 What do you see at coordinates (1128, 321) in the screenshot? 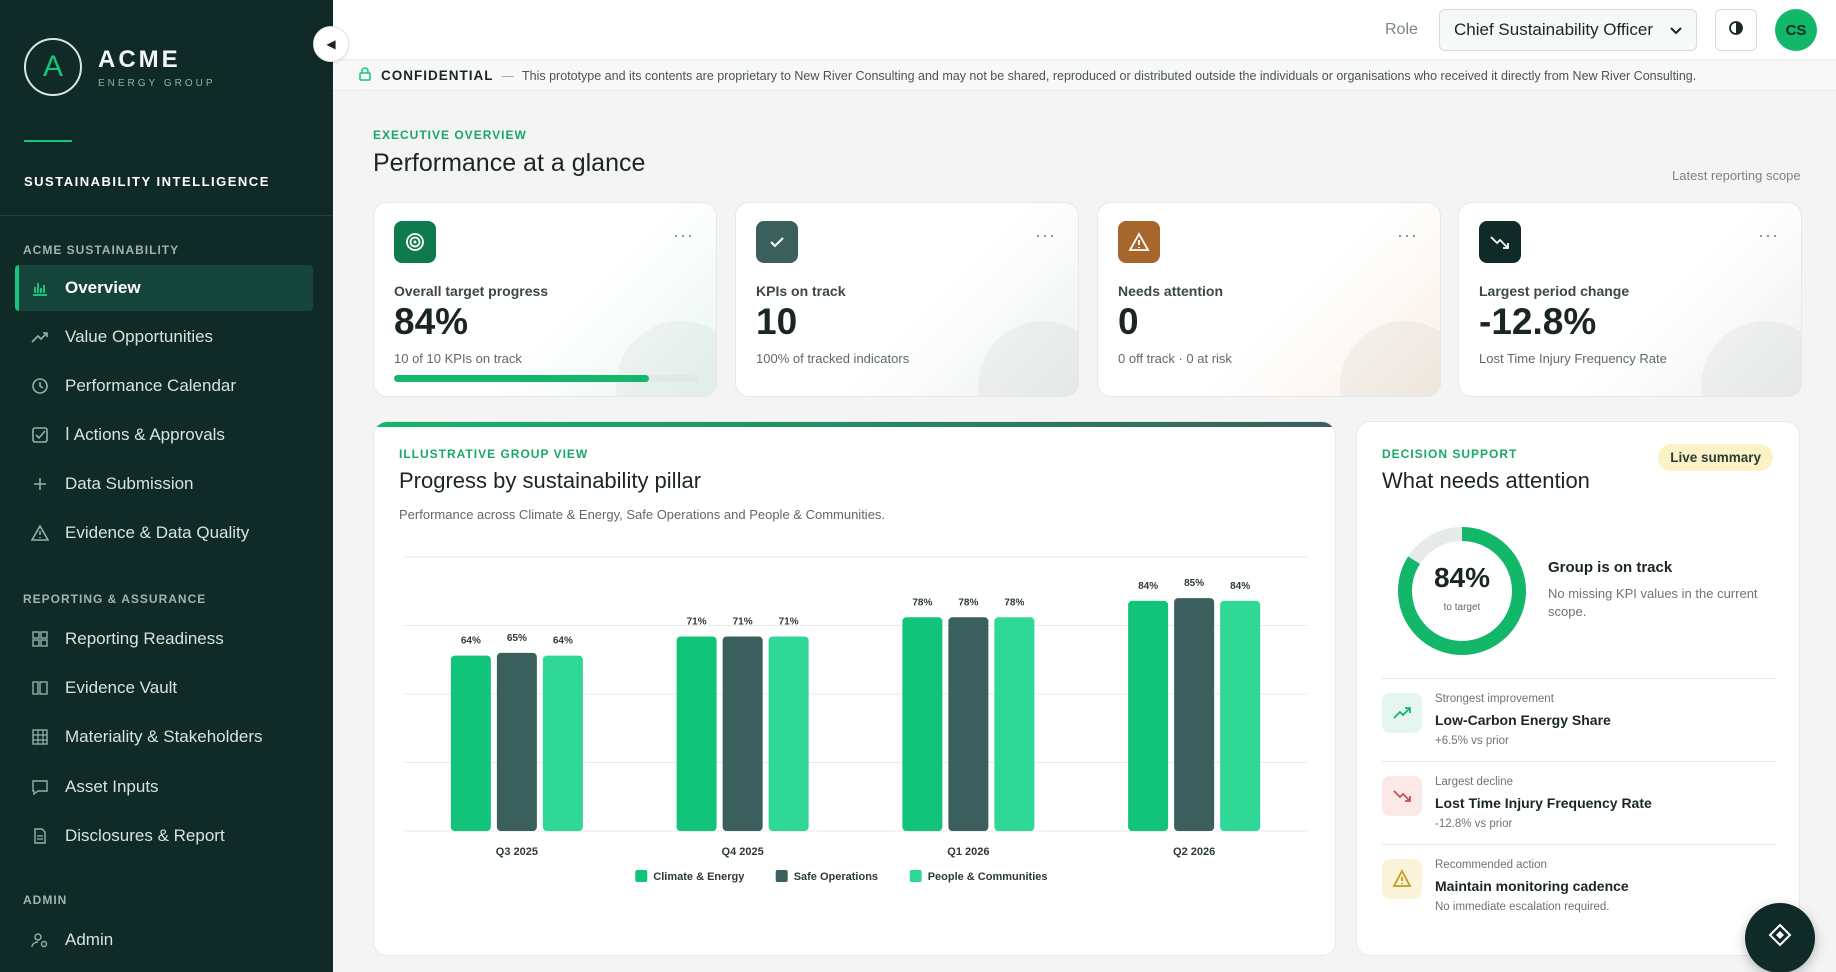
I see `kpi-value: 0` at bounding box center [1128, 321].